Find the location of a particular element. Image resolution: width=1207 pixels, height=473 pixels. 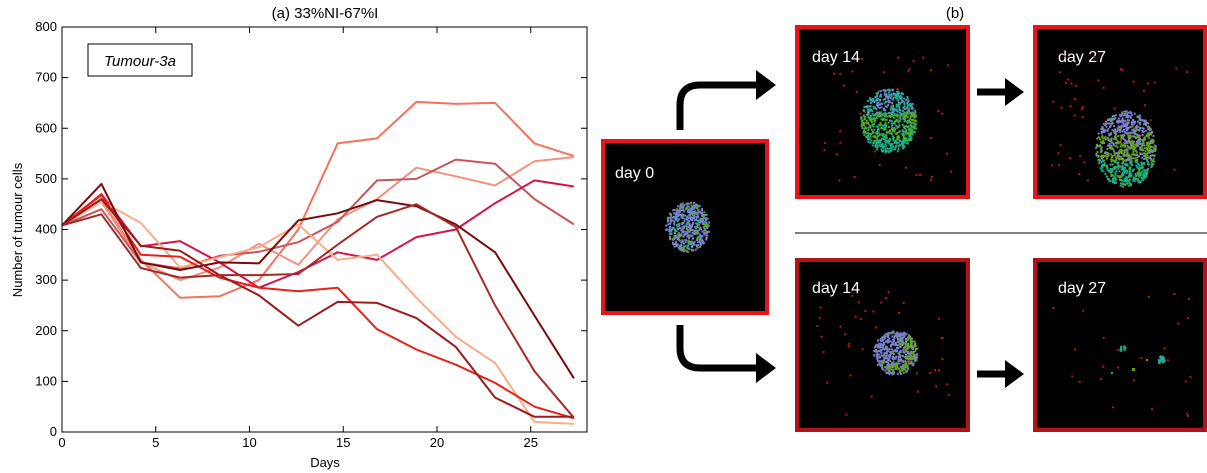

y-tick-label: 400 is located at coordinates (46, 229).